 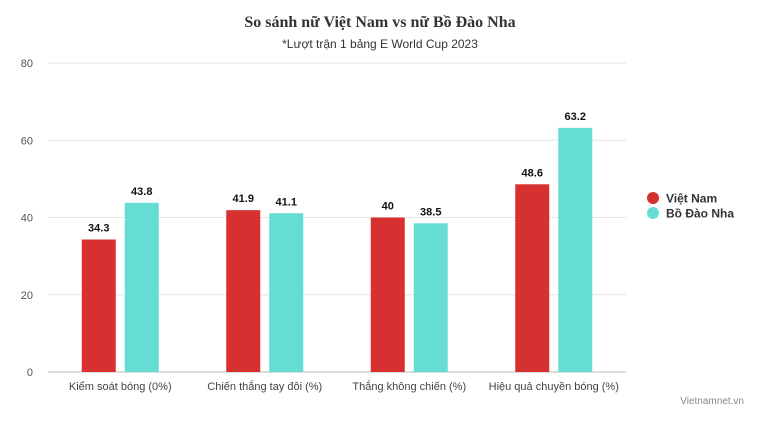 I want to click on data-label: 41.9, so click(x=243, y=199).